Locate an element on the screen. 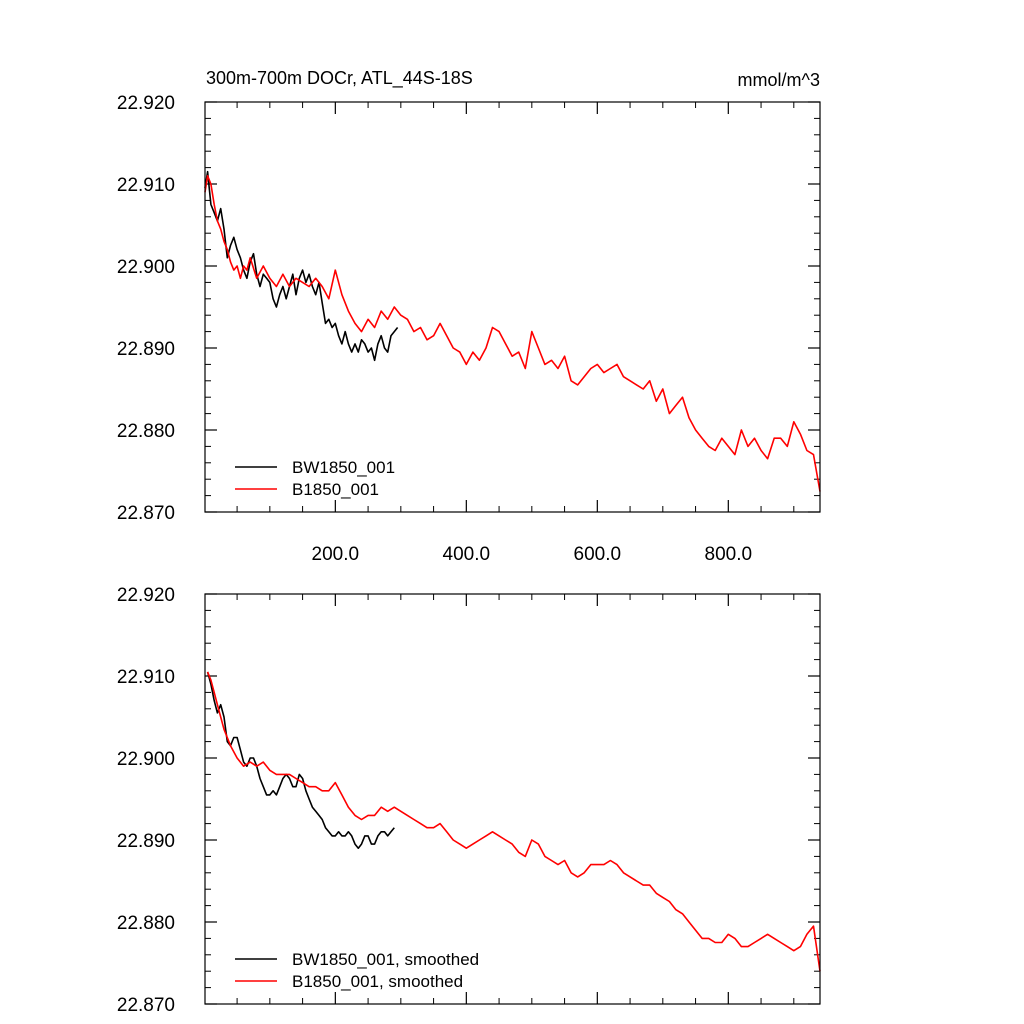 This screenshot has width=1024, height=1024. legend-label: BW1850_001 is located at coordinates (343, 467).